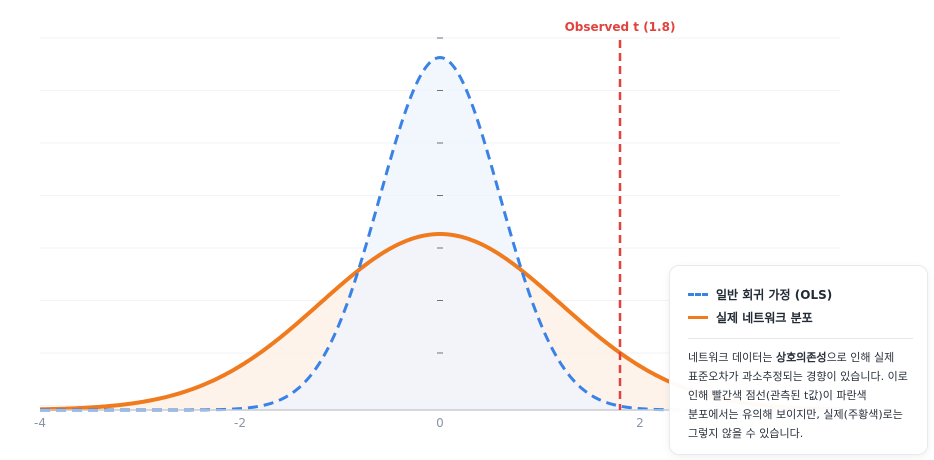  Describe the element at coordinates (640, 423) in the screenshot. I see `x-tick-label: 2` at that location.